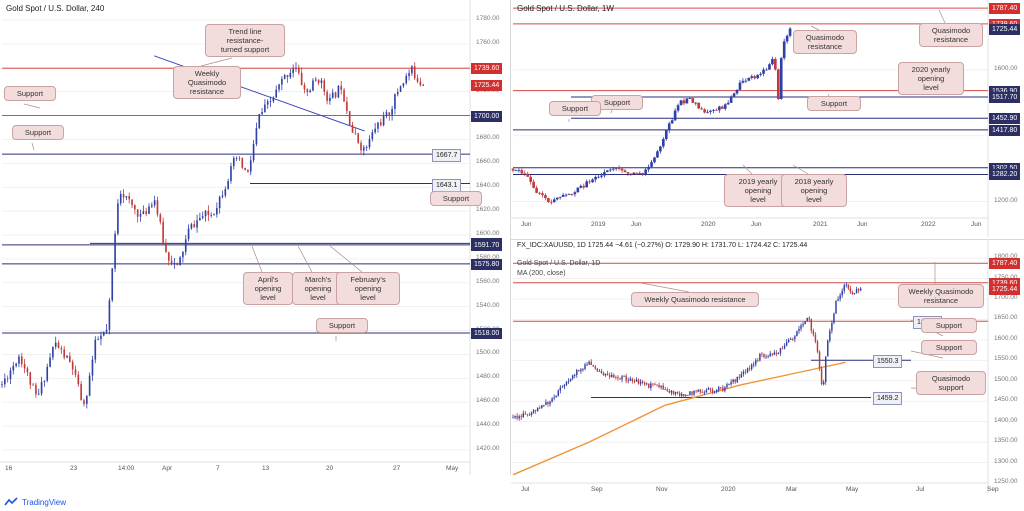 The image size is (1024, 511). What do you see at coordinates (526, 224) in the screenshot?
I see `time-axis-label: Jun` at bounding box center [526, 224].